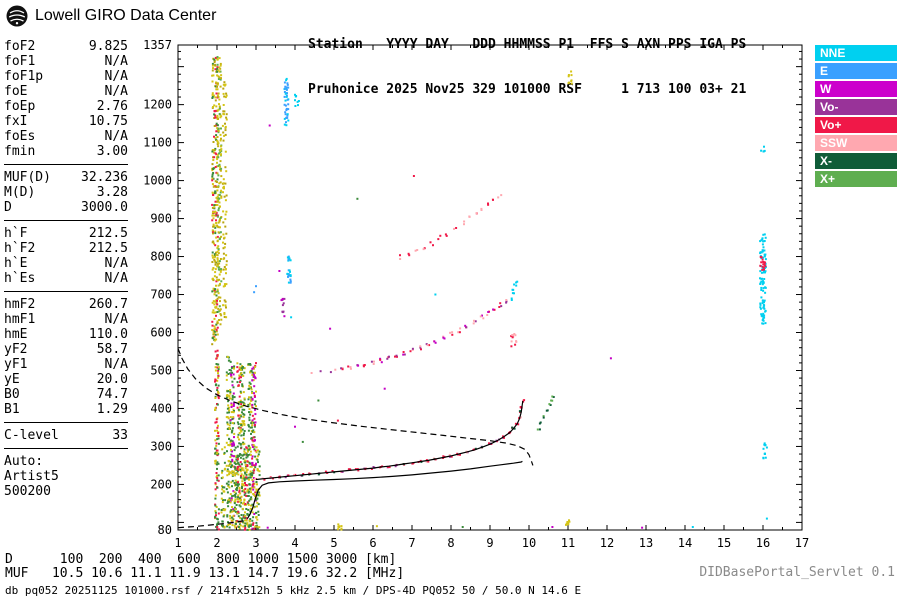 The image size is (900, 600). Describe the element at coordinates (450, 543) in the screenshot. I see `x-tick-label: 8` at that location.